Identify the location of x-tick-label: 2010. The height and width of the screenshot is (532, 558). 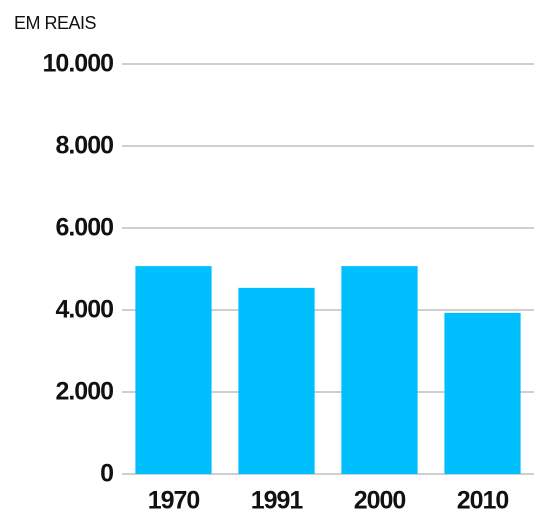
(483, 501).